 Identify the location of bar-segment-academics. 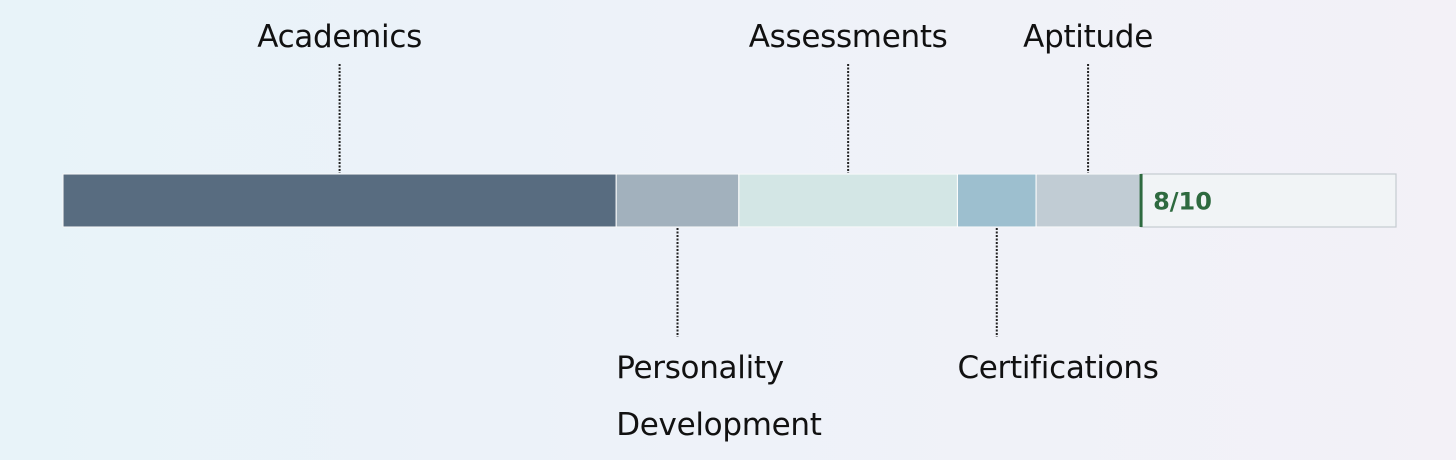
(339, 200).